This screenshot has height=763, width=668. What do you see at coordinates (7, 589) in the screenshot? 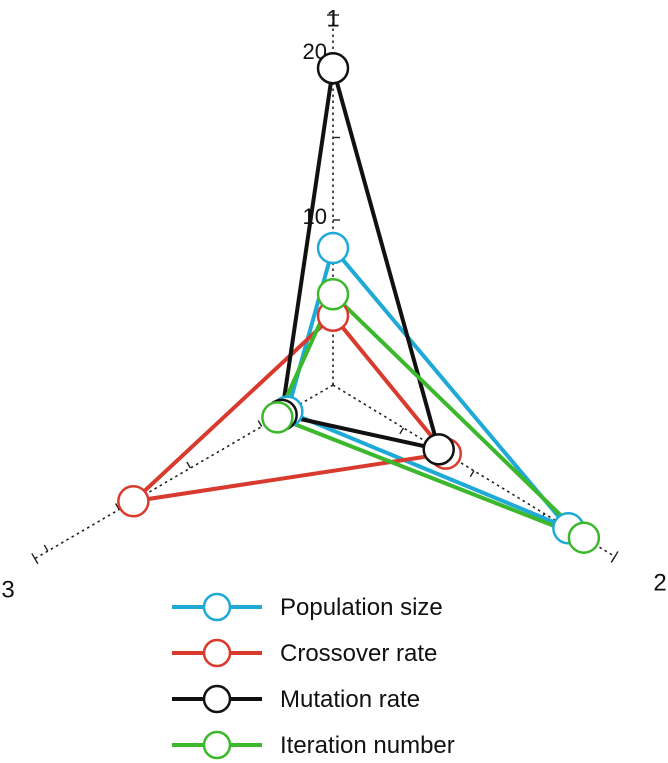
I see `axis-3-label: 3` at bounding box center [7, 589].